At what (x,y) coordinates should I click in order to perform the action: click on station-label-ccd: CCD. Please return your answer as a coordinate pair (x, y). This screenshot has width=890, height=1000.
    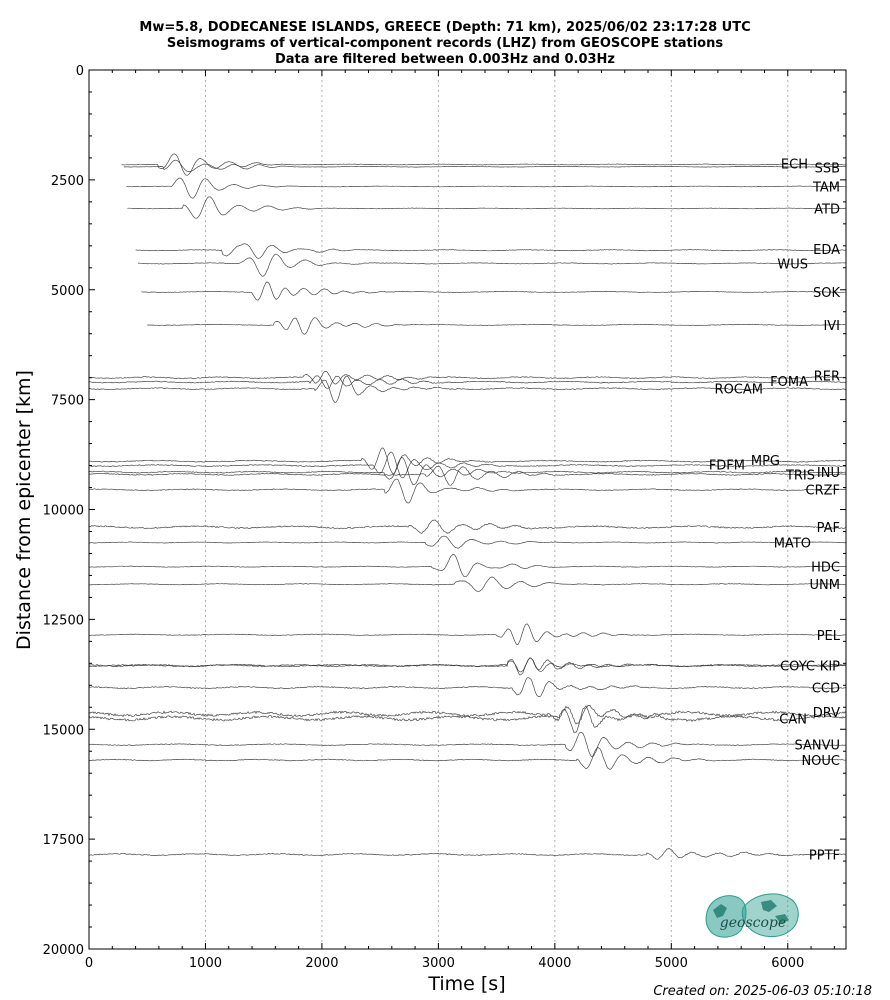
    Looking at the image, I should click on (826, 688).